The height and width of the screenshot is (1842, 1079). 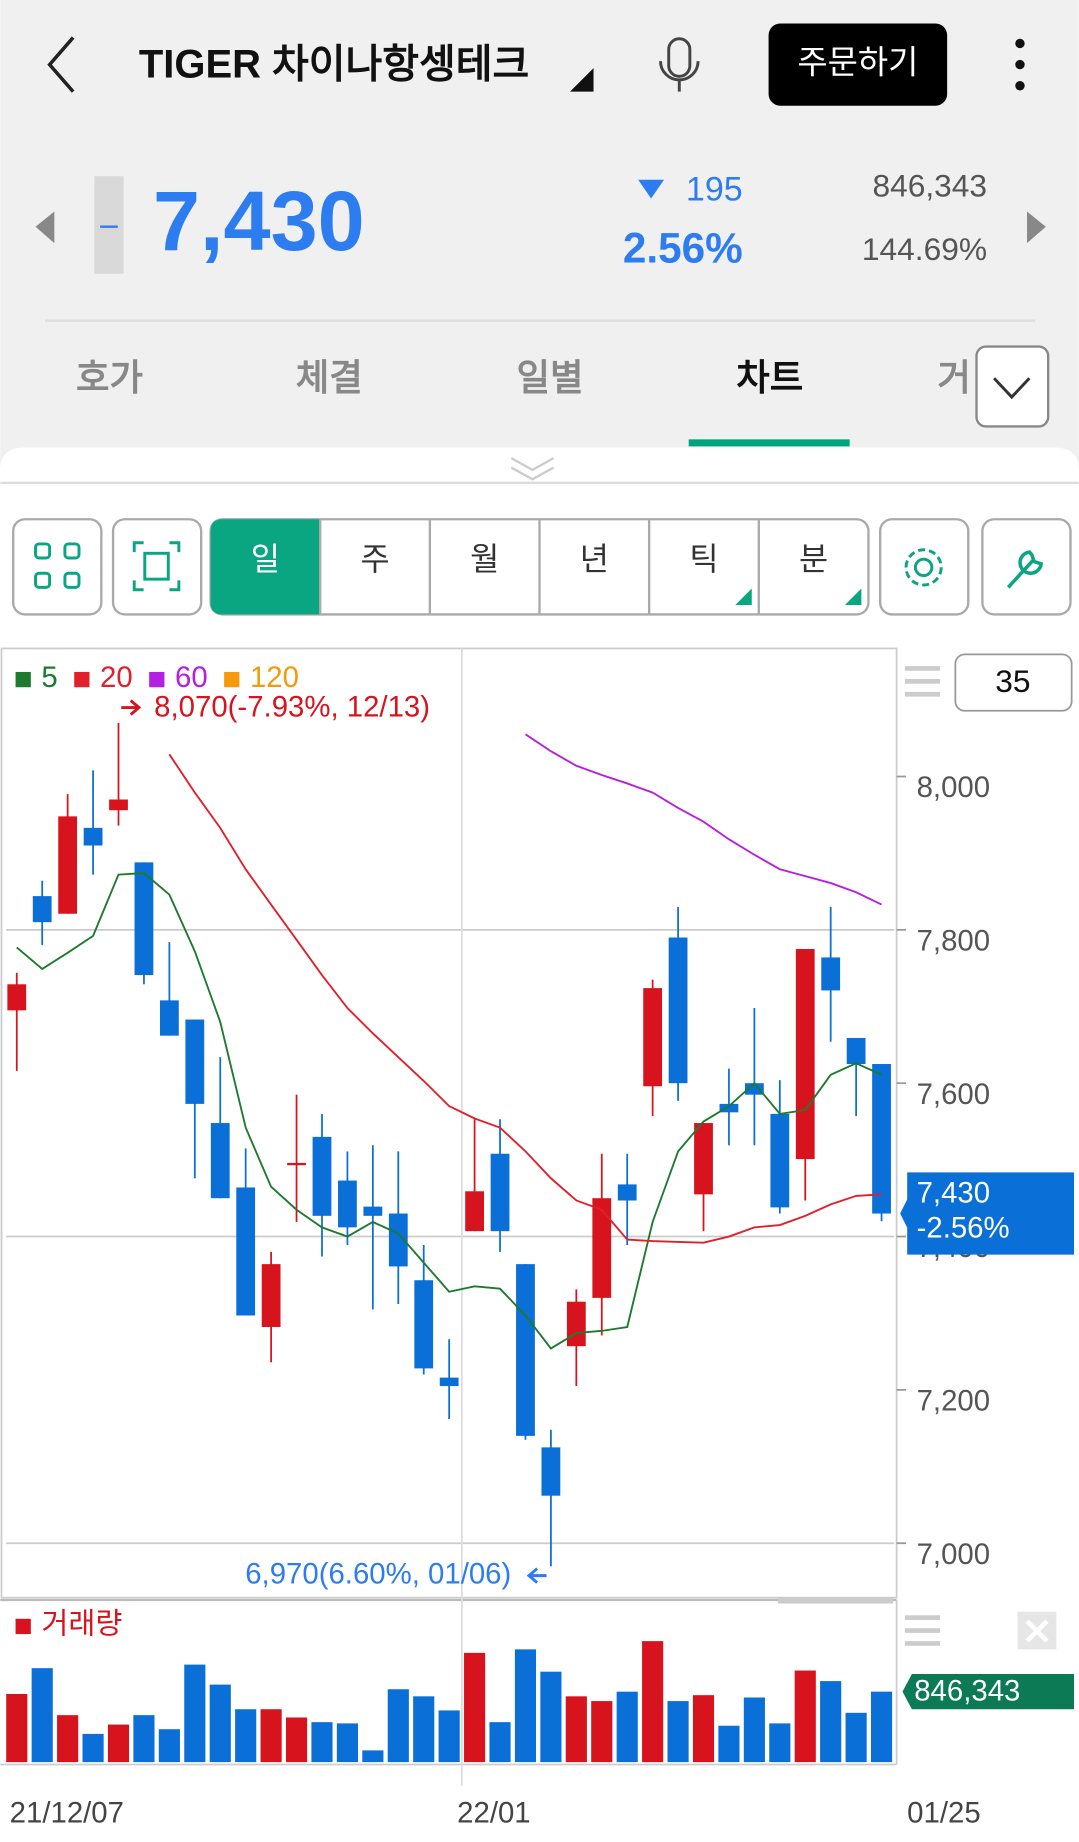 What do you see at coordinates (953, 1554) in the screenshot?
I see `y-tick-label: 7,000` at bounding box center [953, 1554].